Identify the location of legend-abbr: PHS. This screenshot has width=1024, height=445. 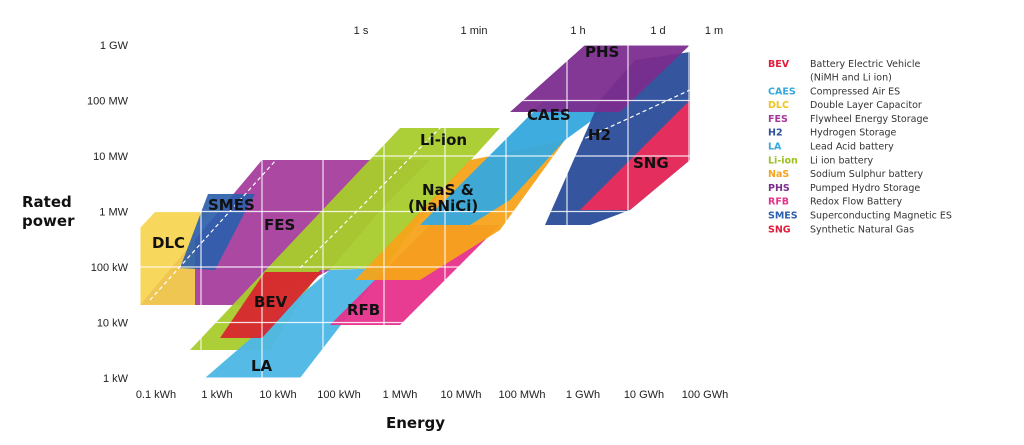
(779, 188).